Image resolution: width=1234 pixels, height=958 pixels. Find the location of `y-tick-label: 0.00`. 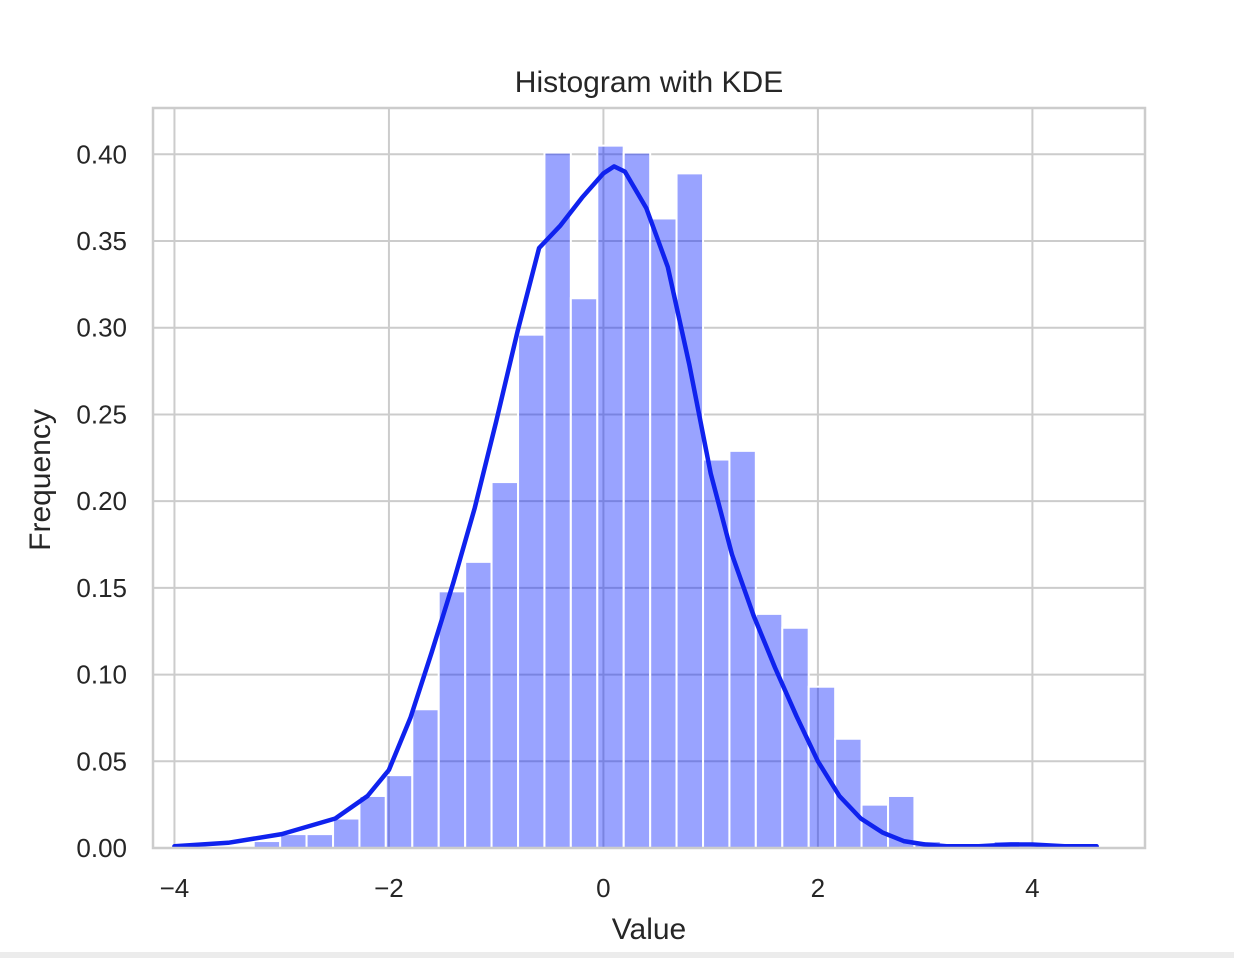

y-tick-label: 0.00 is located at coordinates (101, 848).